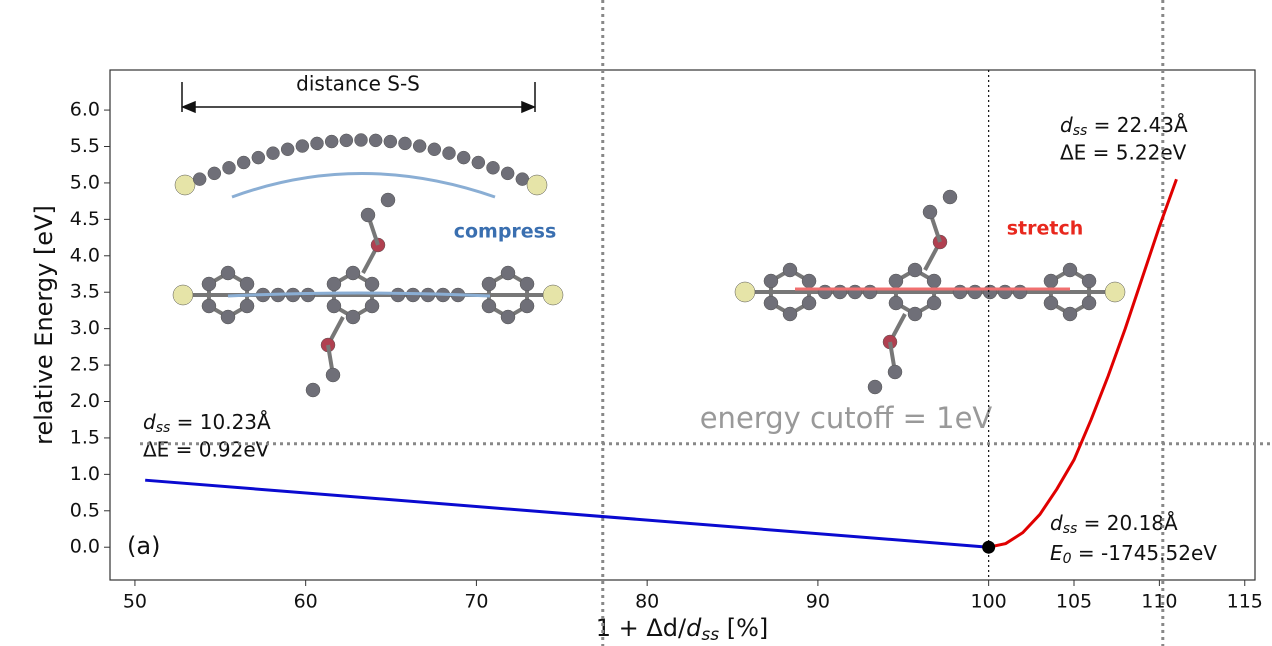  What do you see at coordinates (85, 292) in the screenshot?
I see `y-tick-label: 3.5` at bounding box center [85, 292].